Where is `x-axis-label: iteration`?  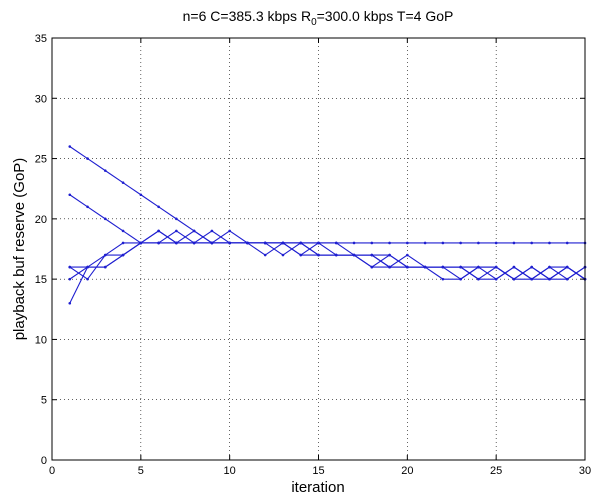 x-axis-label: iteration is located at coordinates (317, 487).